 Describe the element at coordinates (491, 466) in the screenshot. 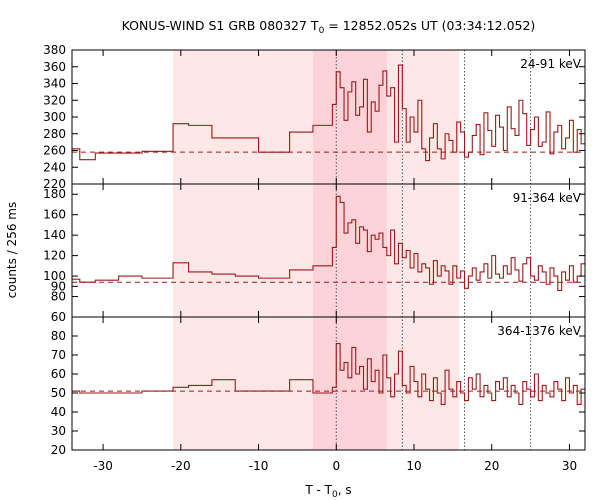

I see `x-tick-label: 20` at that location.